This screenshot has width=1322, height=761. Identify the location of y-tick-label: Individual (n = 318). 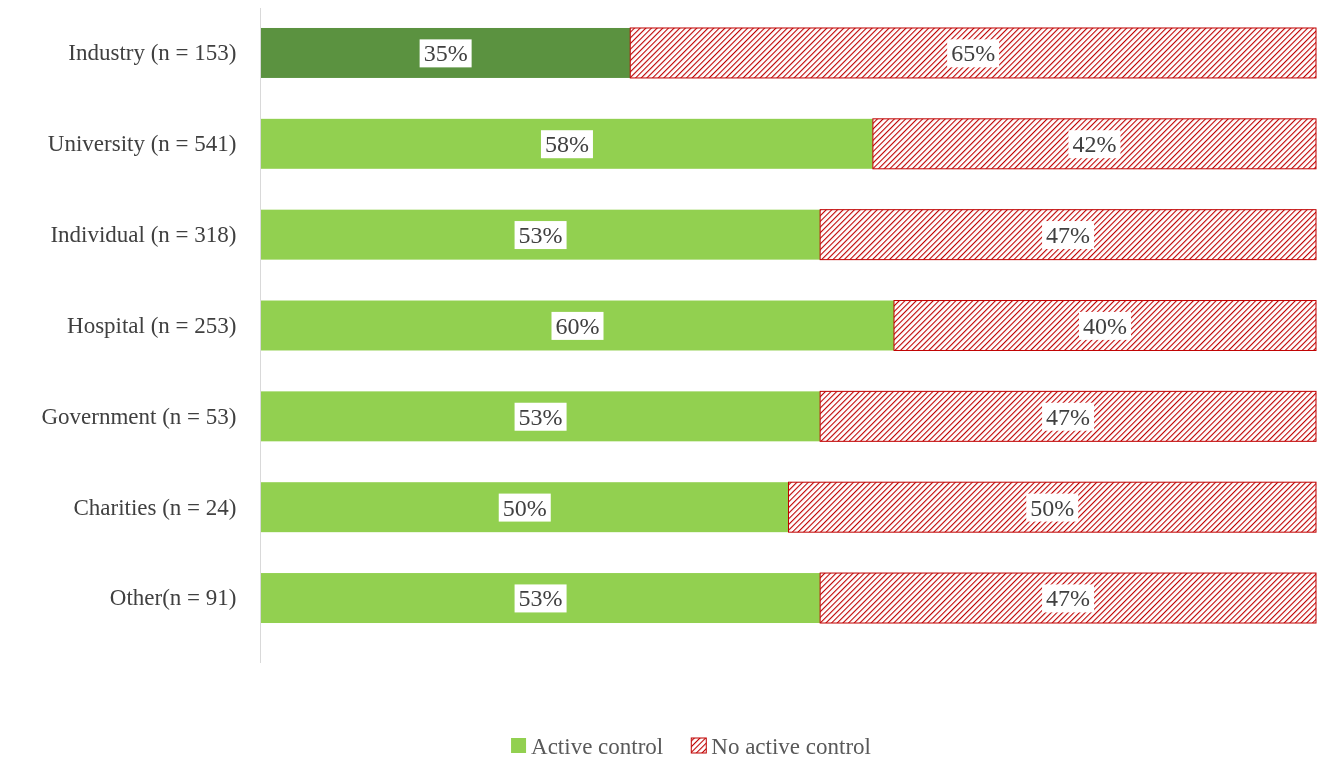
(143, 235).